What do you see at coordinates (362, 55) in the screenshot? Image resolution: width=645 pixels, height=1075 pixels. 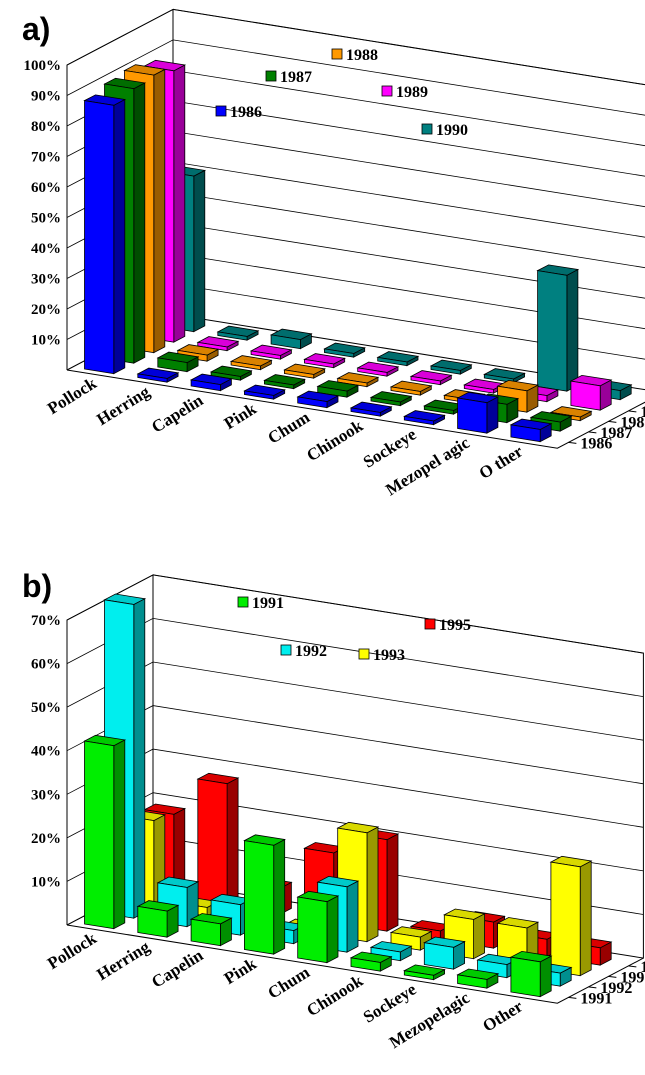 I see `legend-label: 1988` at bounding box center [362, 55].